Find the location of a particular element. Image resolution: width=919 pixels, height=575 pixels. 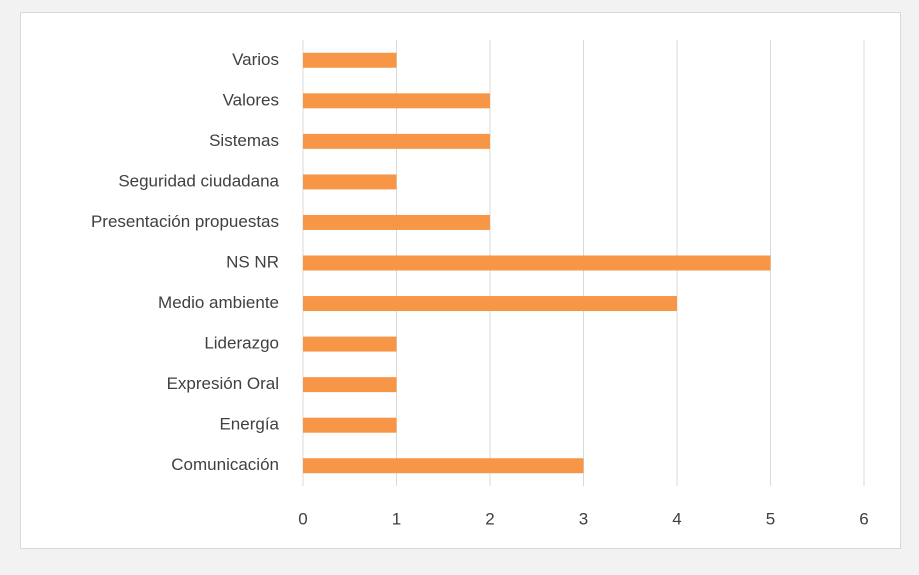

y-tick-label: Energía is located at coordinates (249, 424).